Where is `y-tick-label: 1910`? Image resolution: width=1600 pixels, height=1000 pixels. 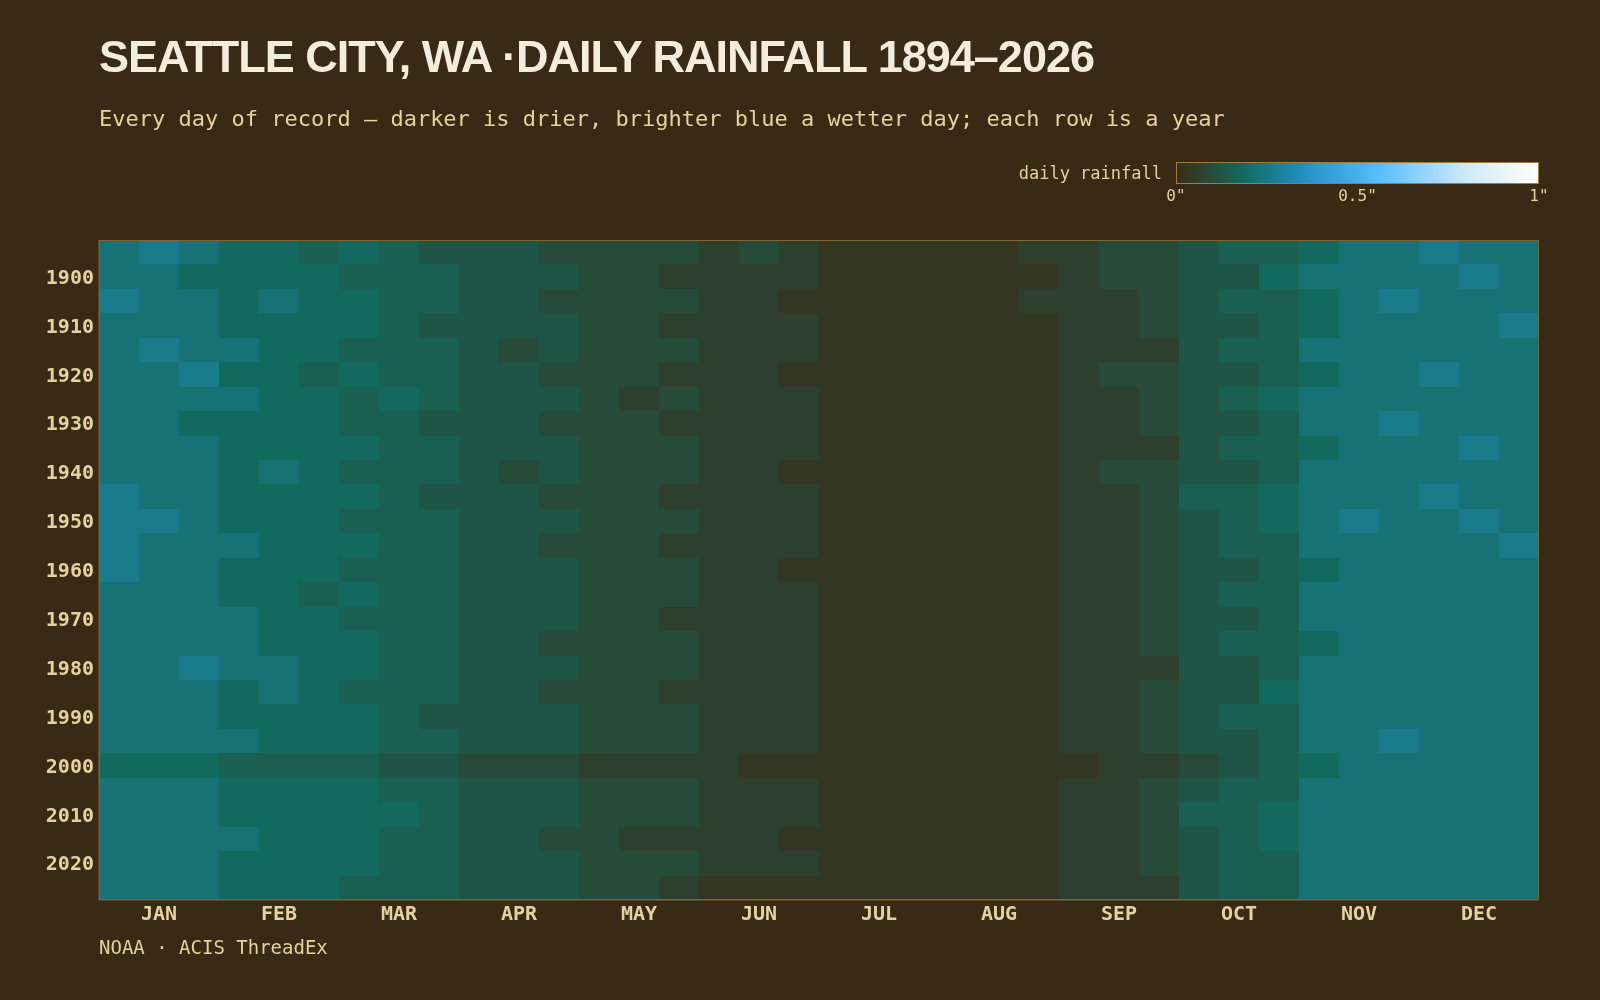 y-tick-label: 1910 is located at coordinates (69, 325).